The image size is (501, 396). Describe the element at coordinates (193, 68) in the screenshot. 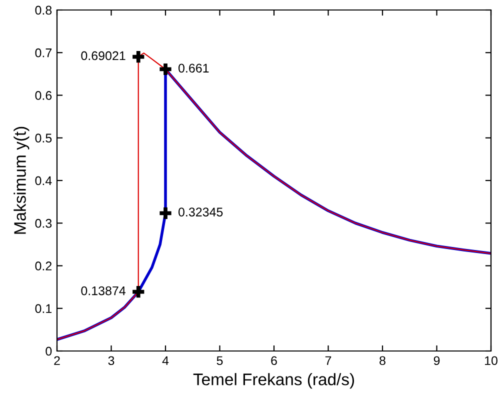

I see `data-label: 0.661` at that location.